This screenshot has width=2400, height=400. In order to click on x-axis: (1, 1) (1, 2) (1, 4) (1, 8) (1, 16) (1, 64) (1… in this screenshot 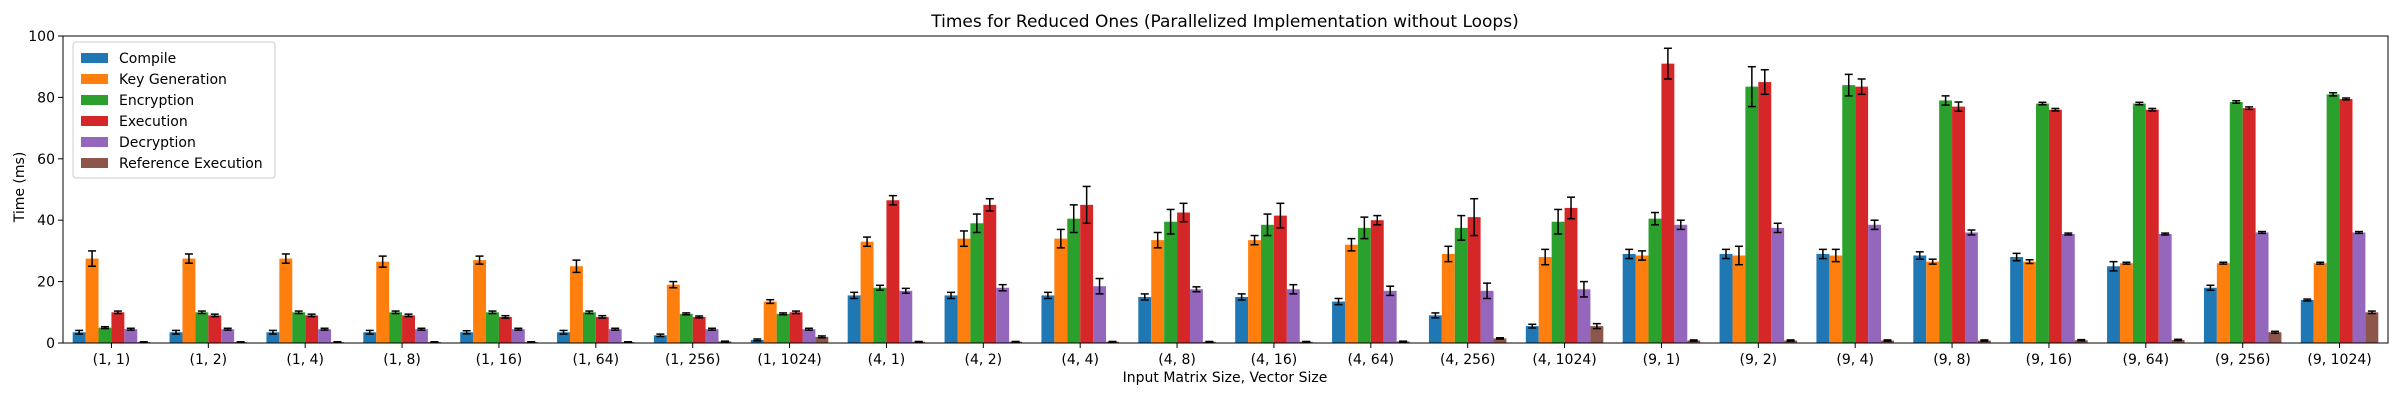, I will do `click(1232, 355)`.